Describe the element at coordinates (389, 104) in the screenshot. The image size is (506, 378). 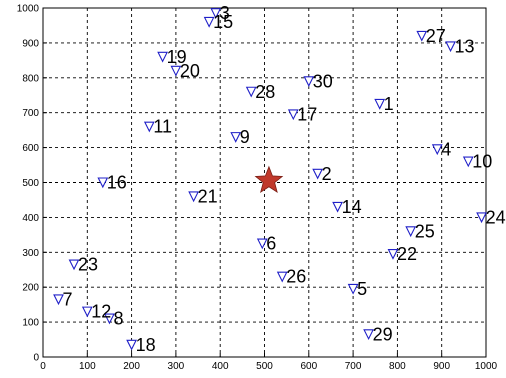
I see `data-point-label: 1` at that location.